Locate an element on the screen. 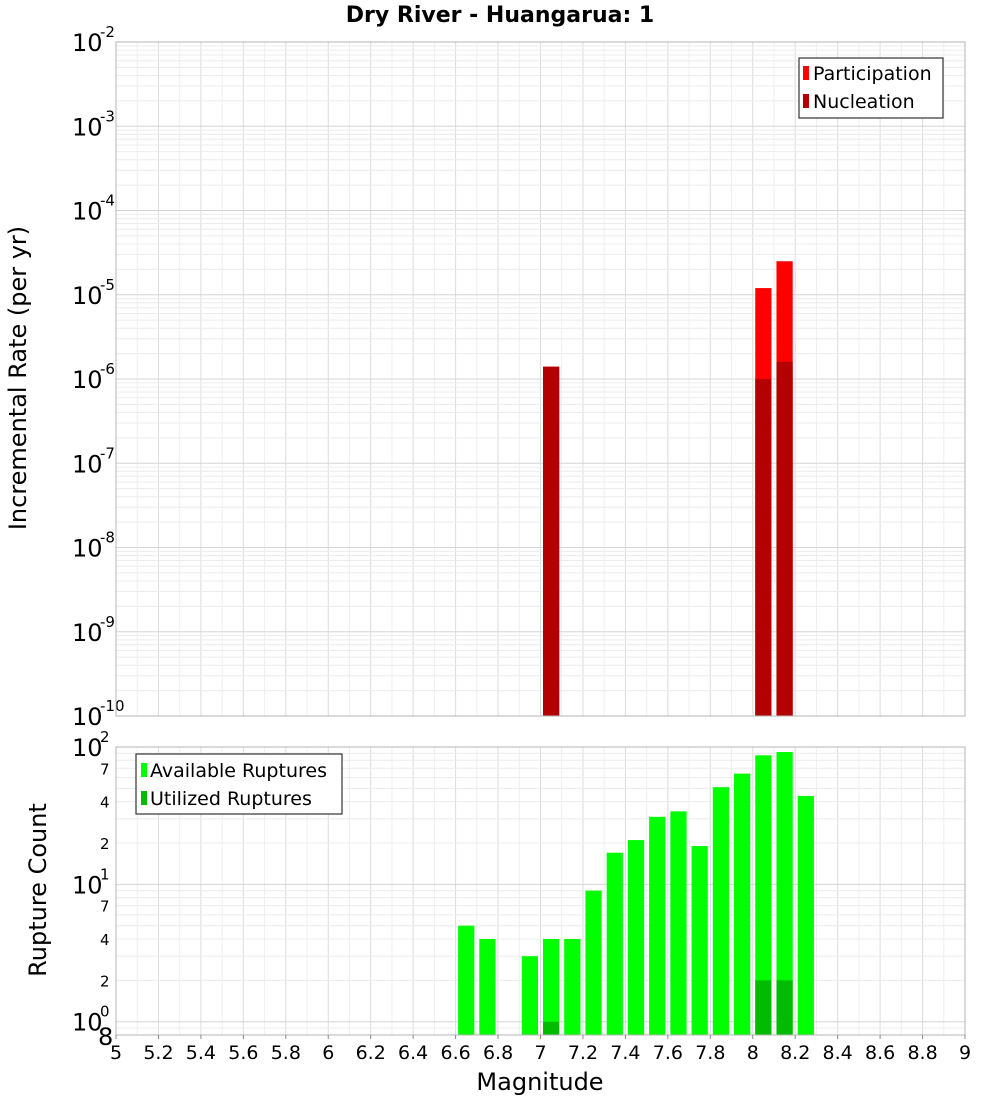 This screenshot has height=1104, width=1000. x-tick-label: 7 is located at coordinates (540, 1053).